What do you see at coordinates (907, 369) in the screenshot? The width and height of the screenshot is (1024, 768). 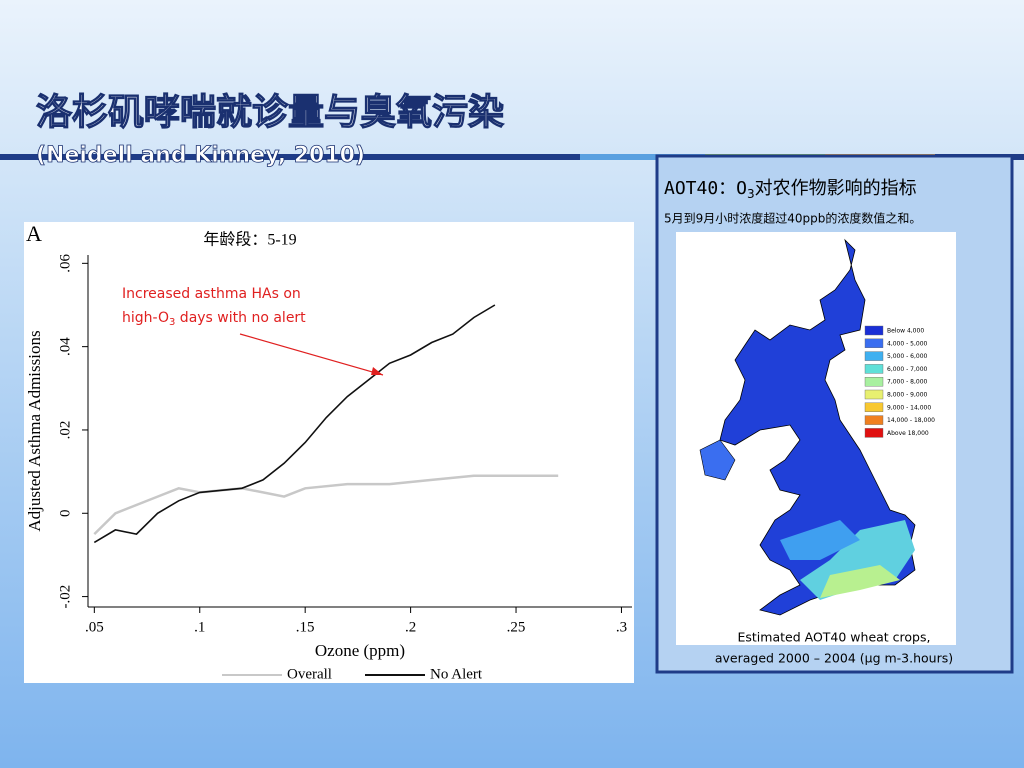 I see `legend-label: 6,000 - 7,000` at bounding box center [907, 369].